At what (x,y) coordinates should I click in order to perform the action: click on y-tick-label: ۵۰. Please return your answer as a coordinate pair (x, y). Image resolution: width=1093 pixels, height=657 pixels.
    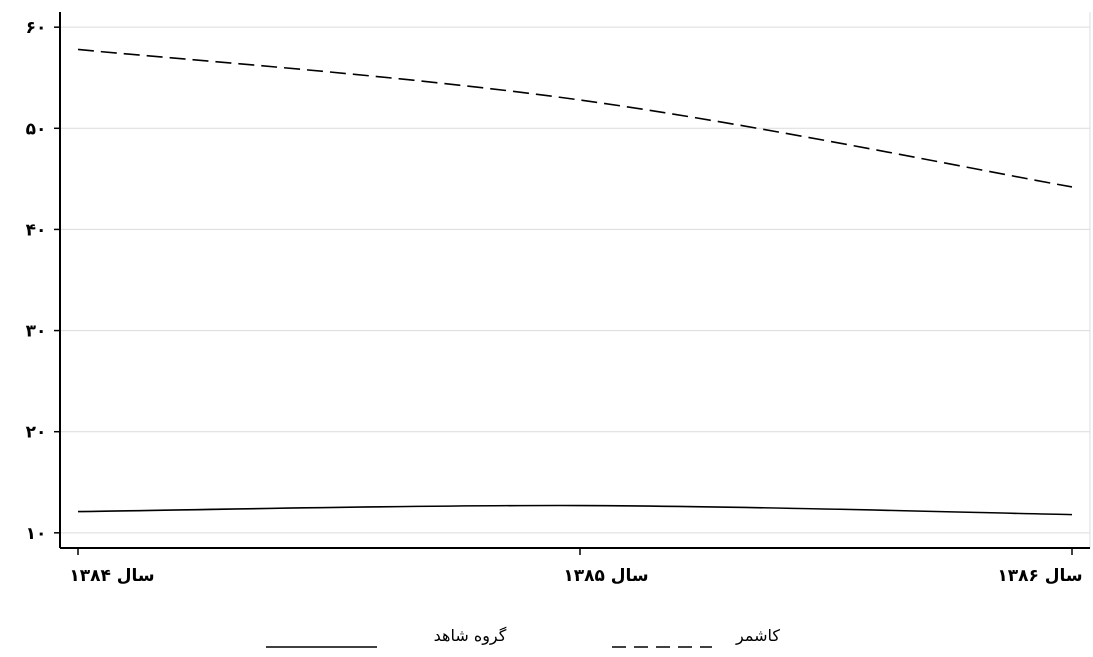
    Looking at the image, I should click on (36, 129).